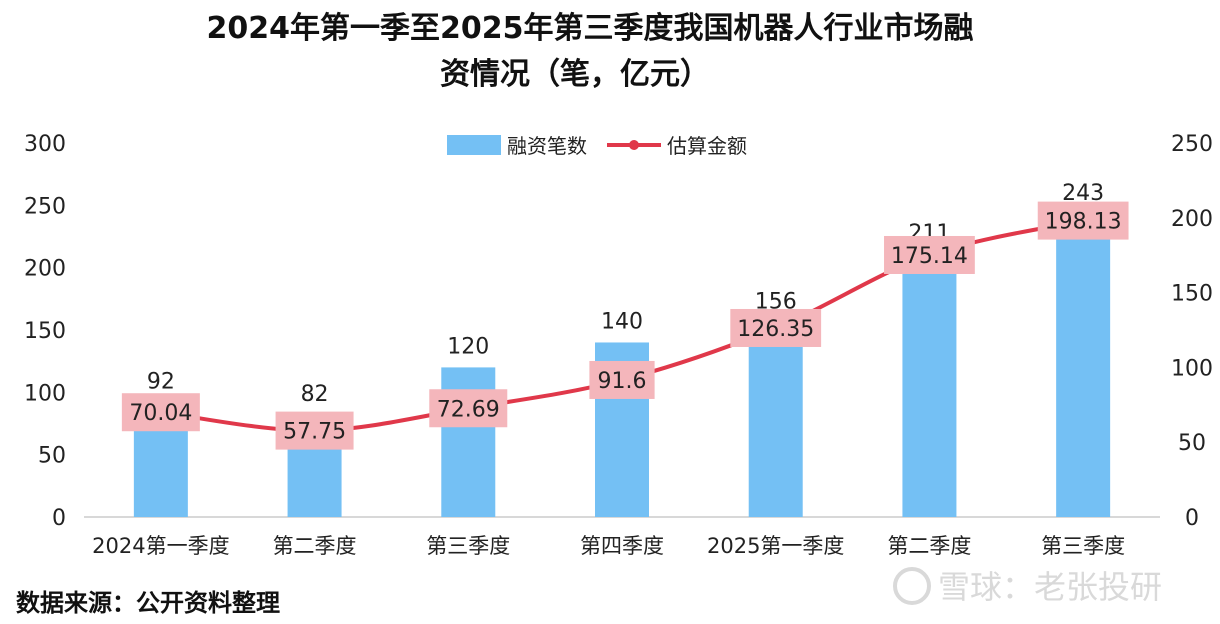  I want to click on line-value-label: 57.75, so click(314, 432).